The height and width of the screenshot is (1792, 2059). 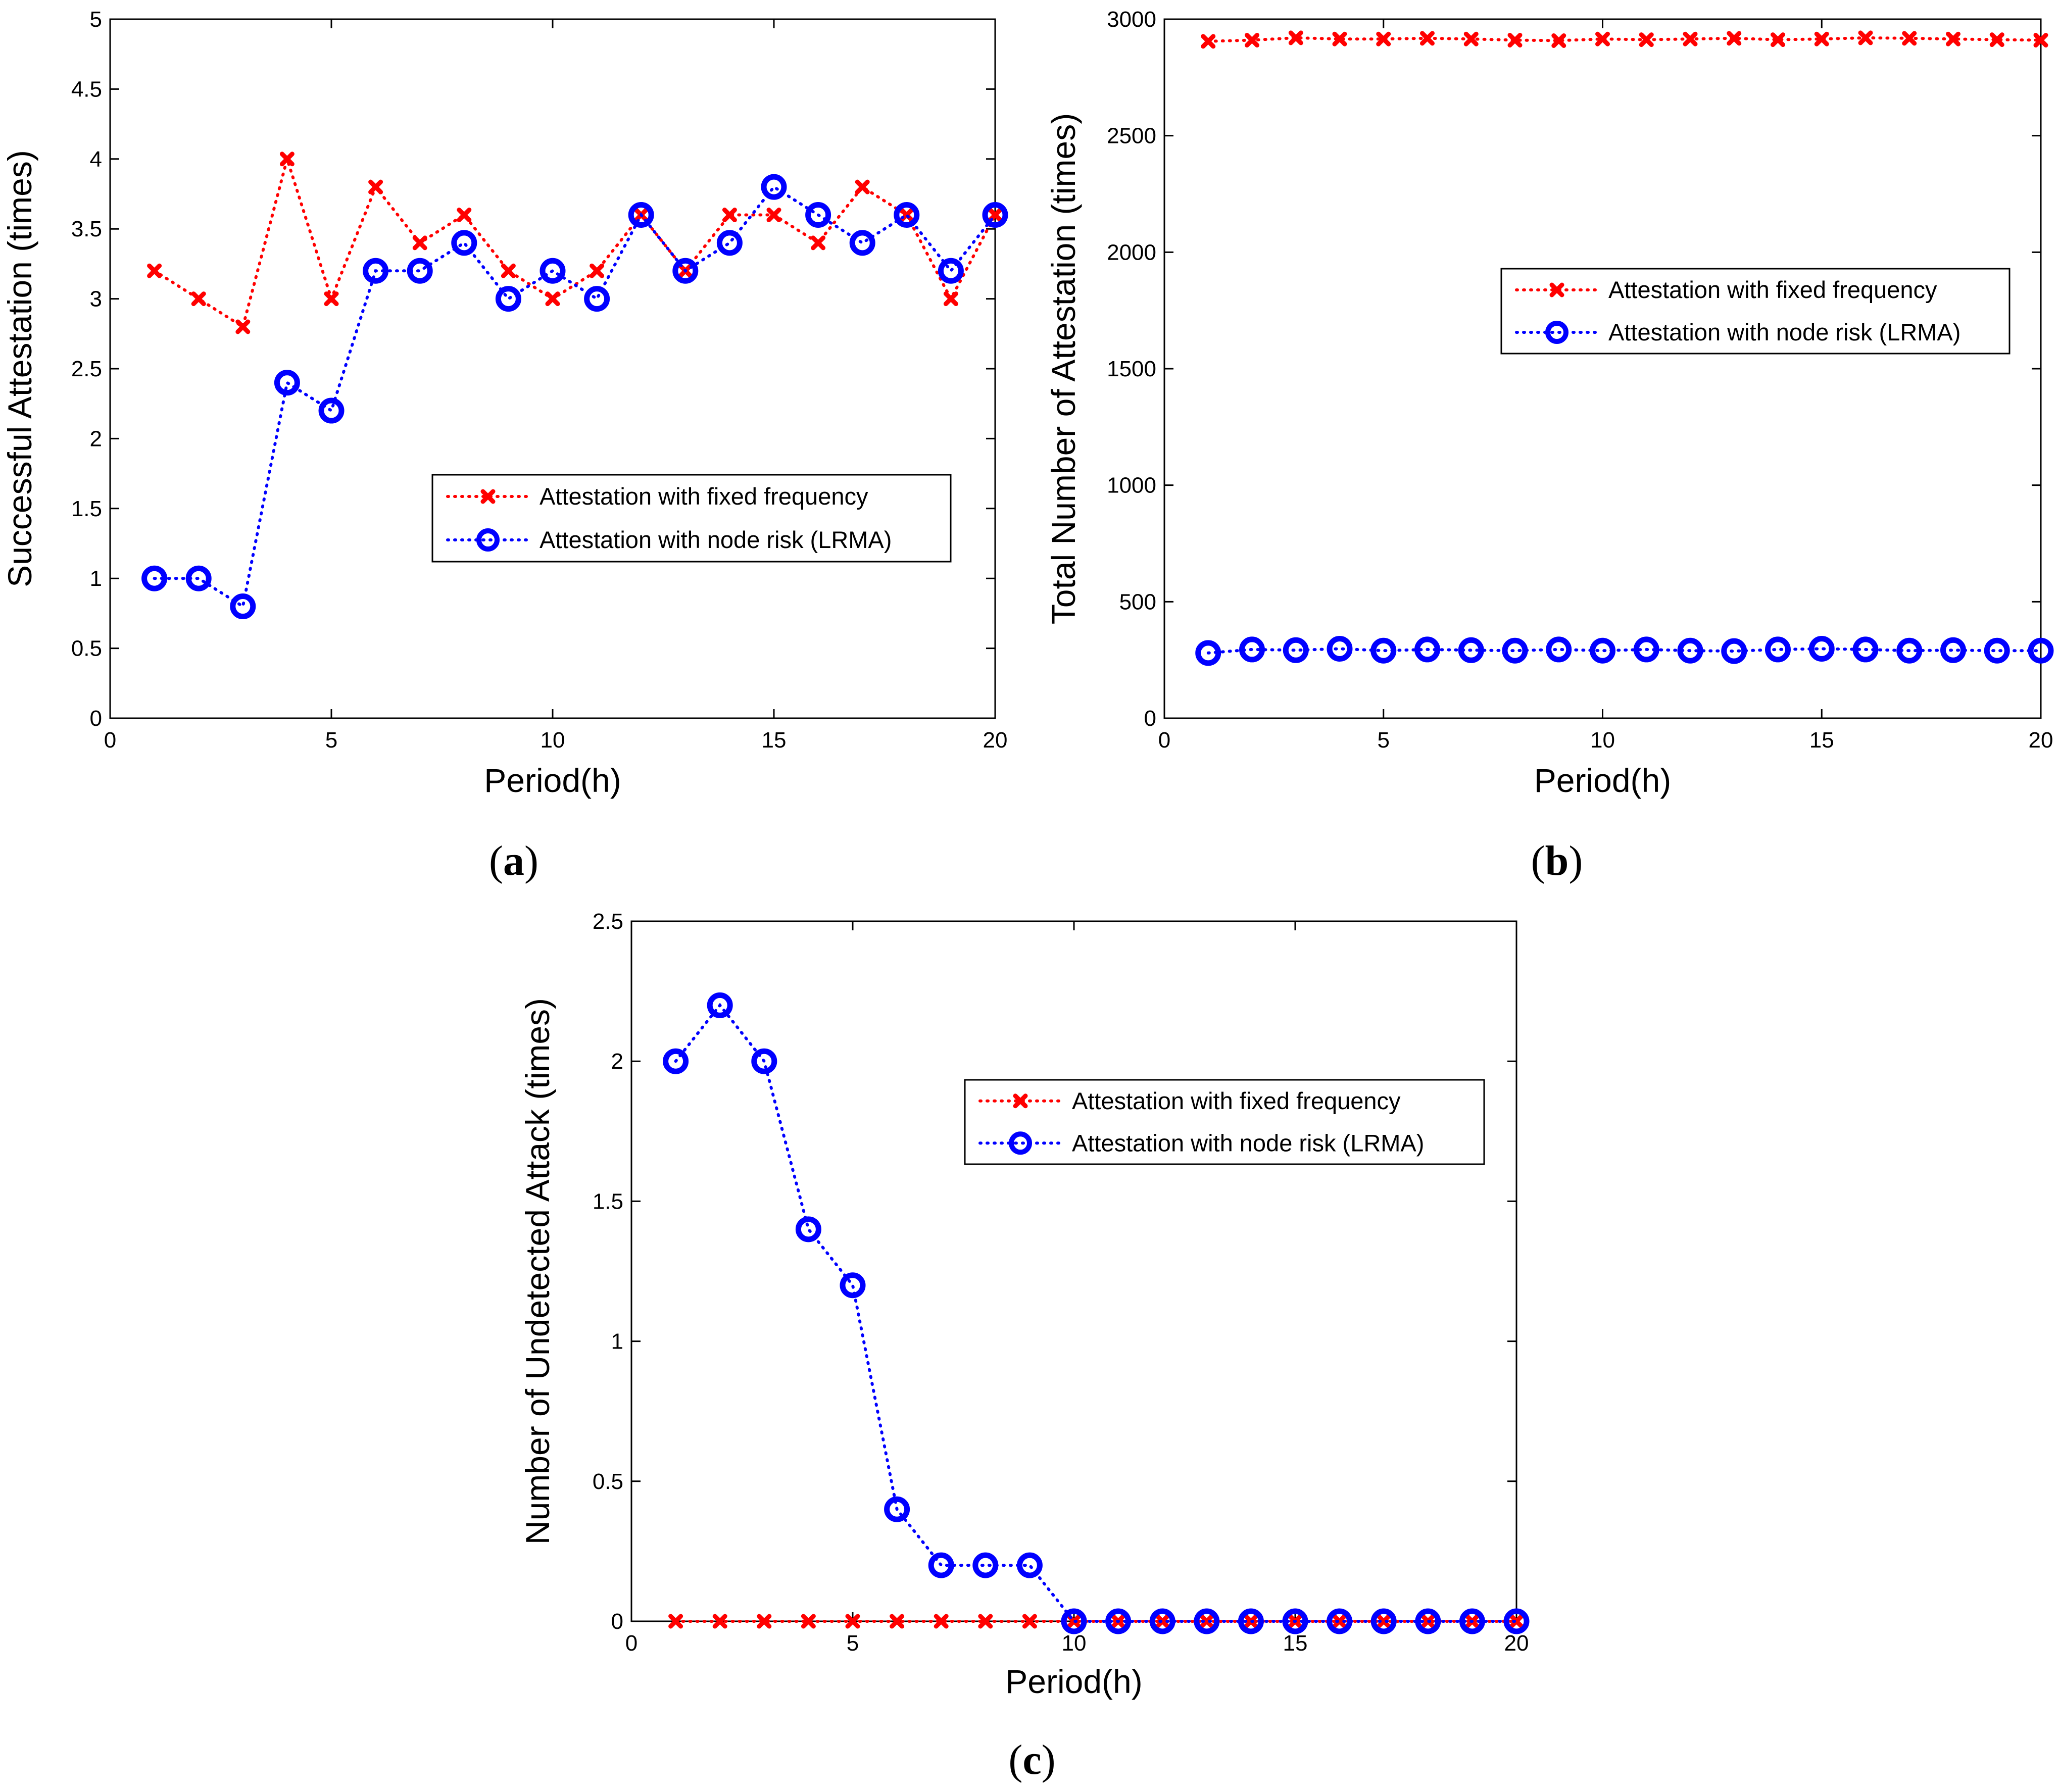 I want to click on x-axis-label: Period(h), so click(x=552, y=780).